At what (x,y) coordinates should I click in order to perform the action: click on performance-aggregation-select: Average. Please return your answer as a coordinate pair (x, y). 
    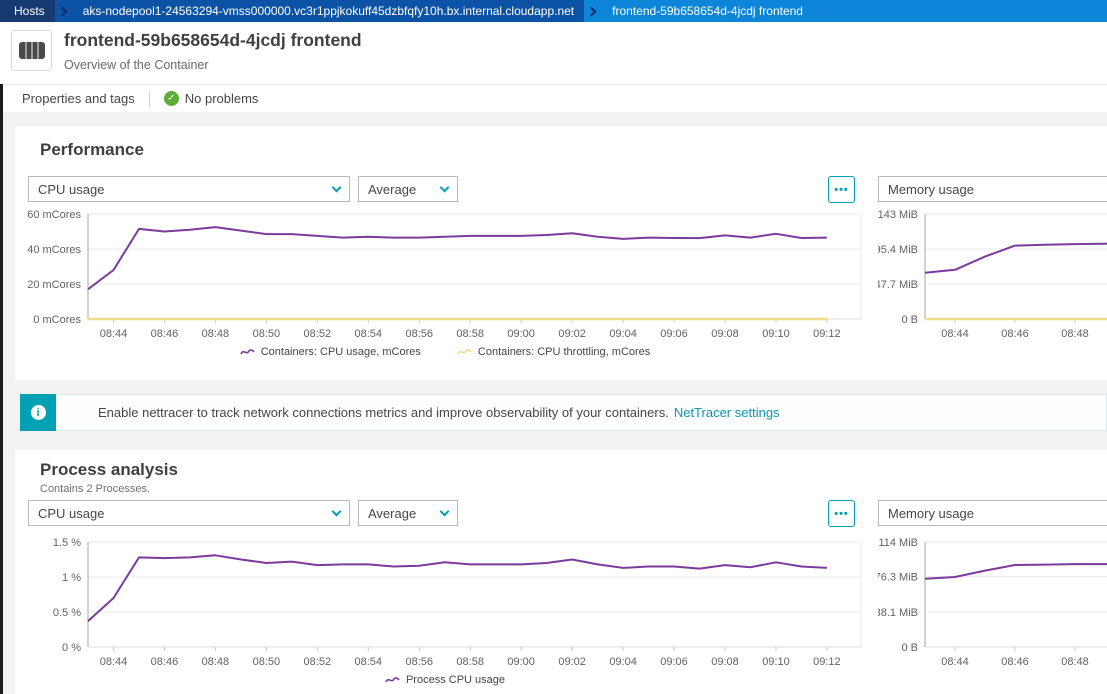
    Looking at the image, I should click on (408, 189).